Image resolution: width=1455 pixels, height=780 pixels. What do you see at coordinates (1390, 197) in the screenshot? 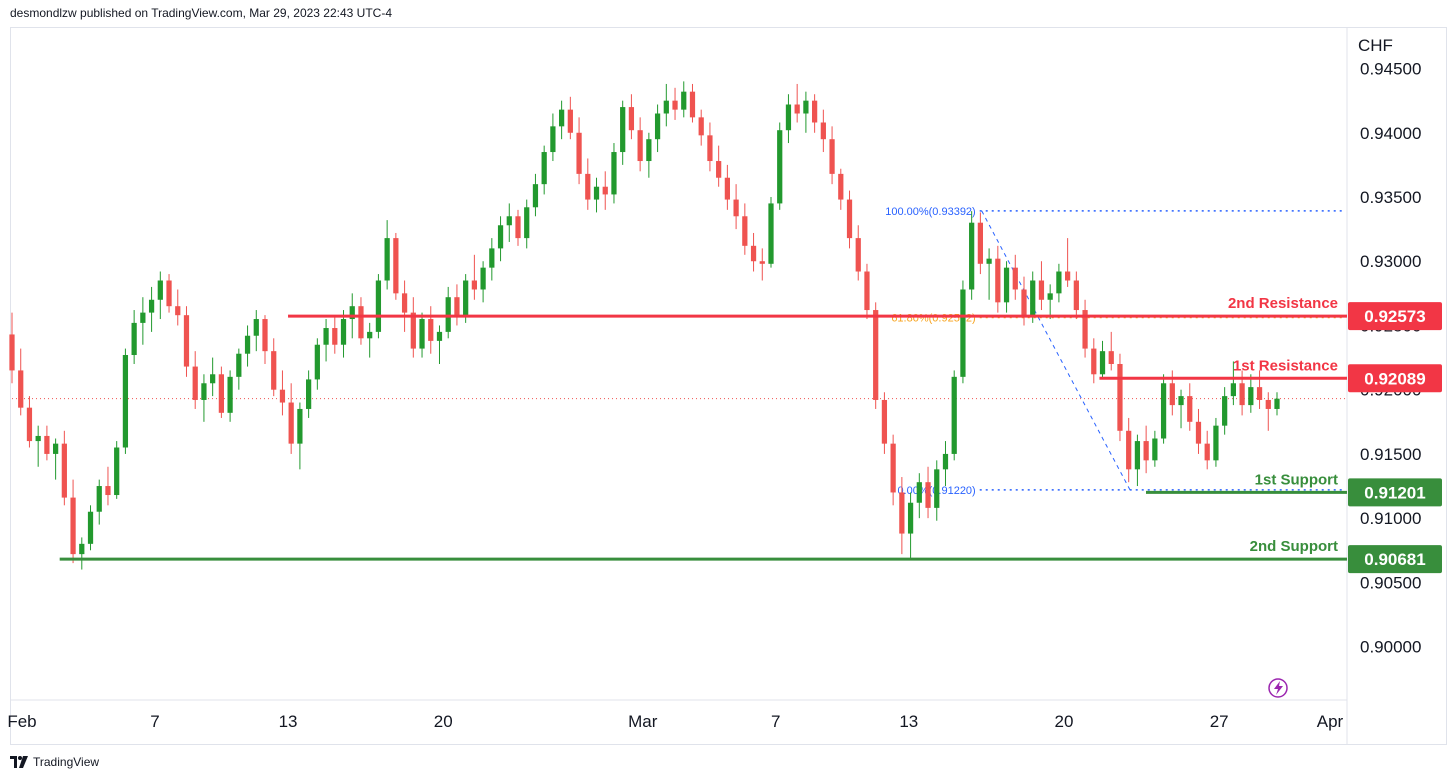
I see `price-tick-label: 0.93500` at bounding box center [1390, 197].